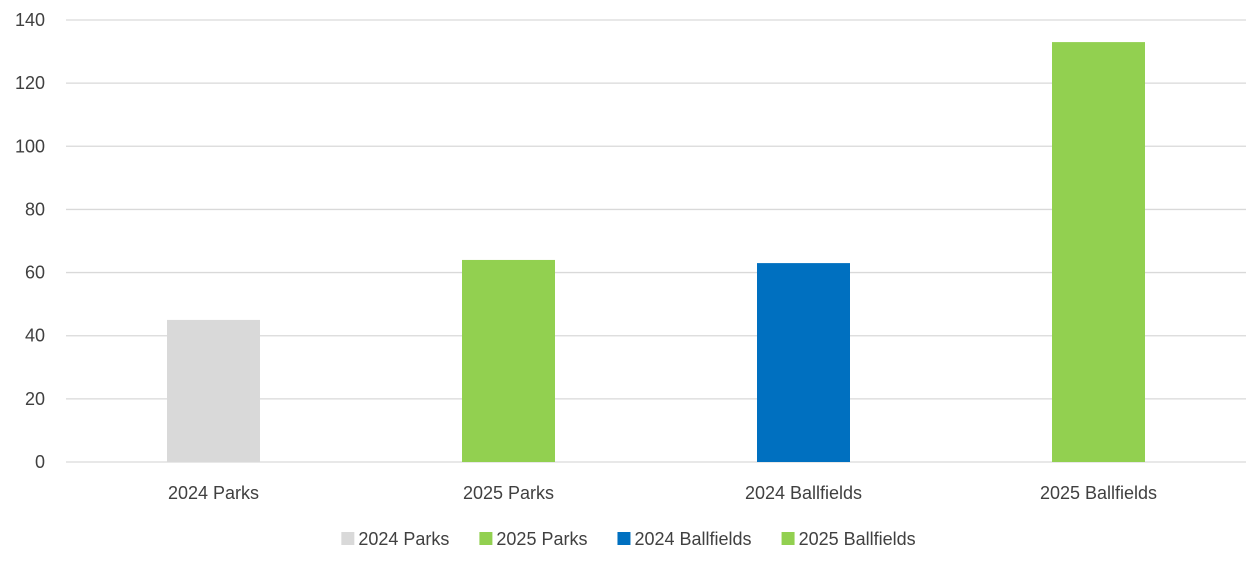  What do you see at coordinates (1098, 493) in the screenshot?
I see `x-tick-label: 2025 Ballfields` at bounding box center [1098, 493].